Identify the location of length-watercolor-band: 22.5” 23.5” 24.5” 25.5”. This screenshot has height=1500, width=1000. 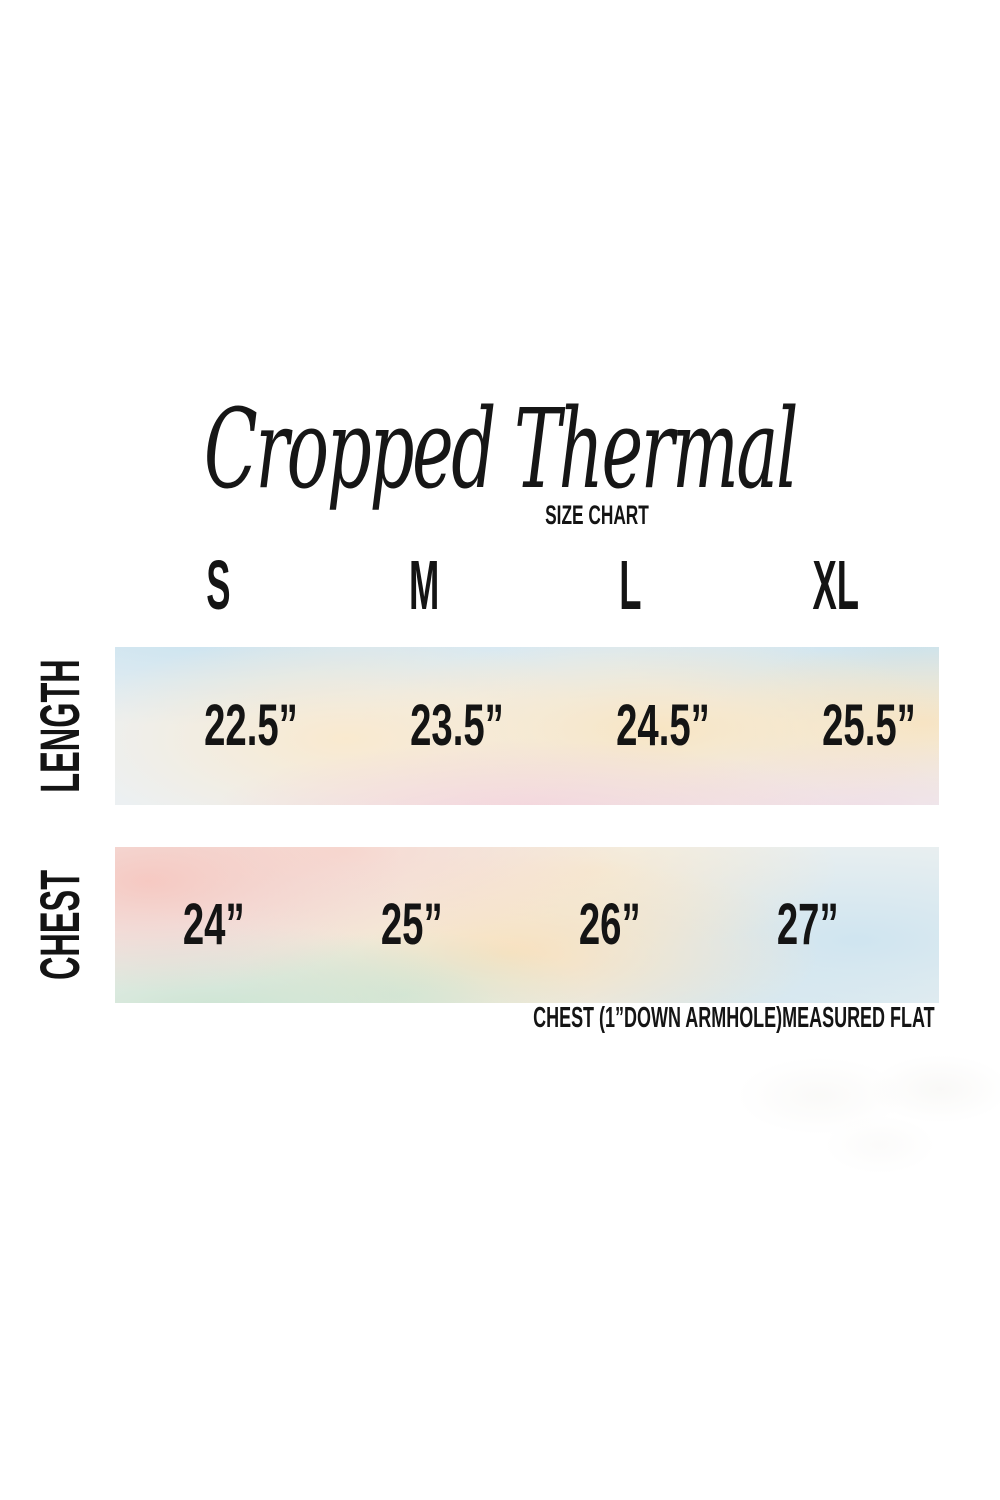
(527, 726).